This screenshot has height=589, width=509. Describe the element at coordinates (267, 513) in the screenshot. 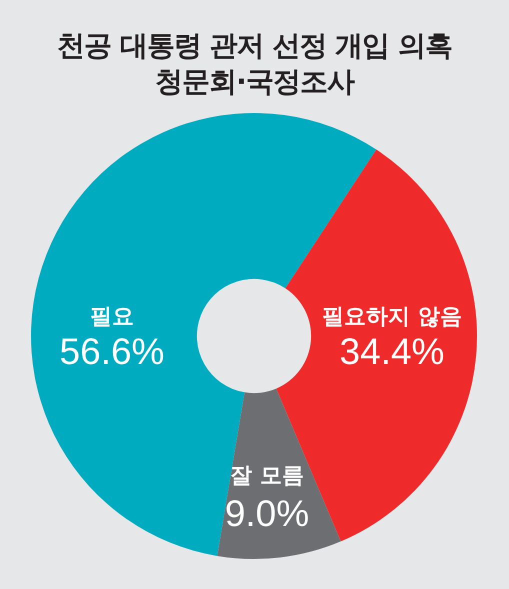

I see `data-label: 9.0%` at that location.